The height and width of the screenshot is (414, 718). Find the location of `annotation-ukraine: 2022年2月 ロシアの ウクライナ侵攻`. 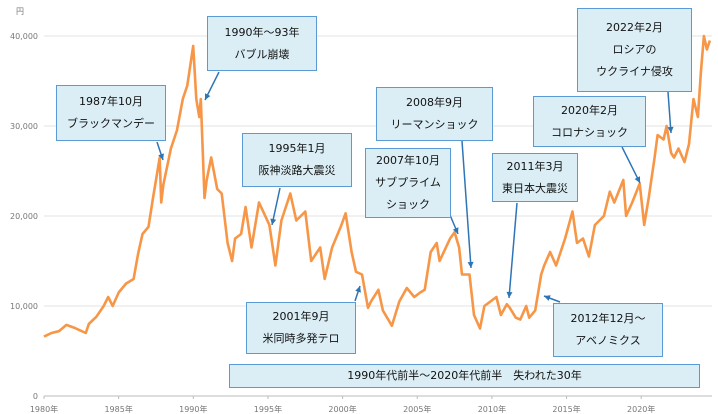

annotation-ukraine: 2022年2月 ロシアの ウクライナ侵攻 is located at coordinates (634, 50).